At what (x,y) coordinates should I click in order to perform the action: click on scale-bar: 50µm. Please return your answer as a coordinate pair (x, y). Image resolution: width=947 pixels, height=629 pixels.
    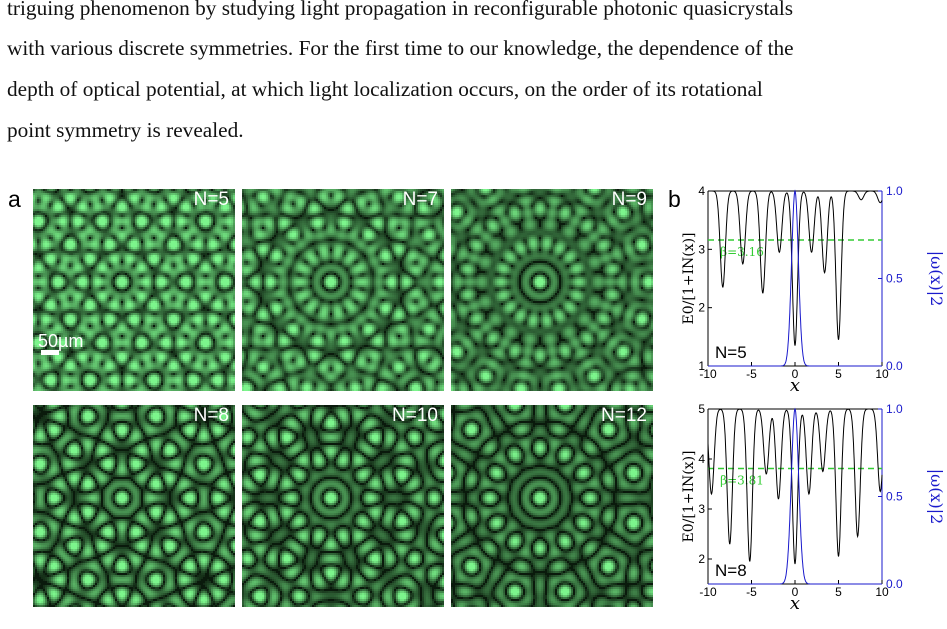
    Looking at the image, I should click on (60, 343).